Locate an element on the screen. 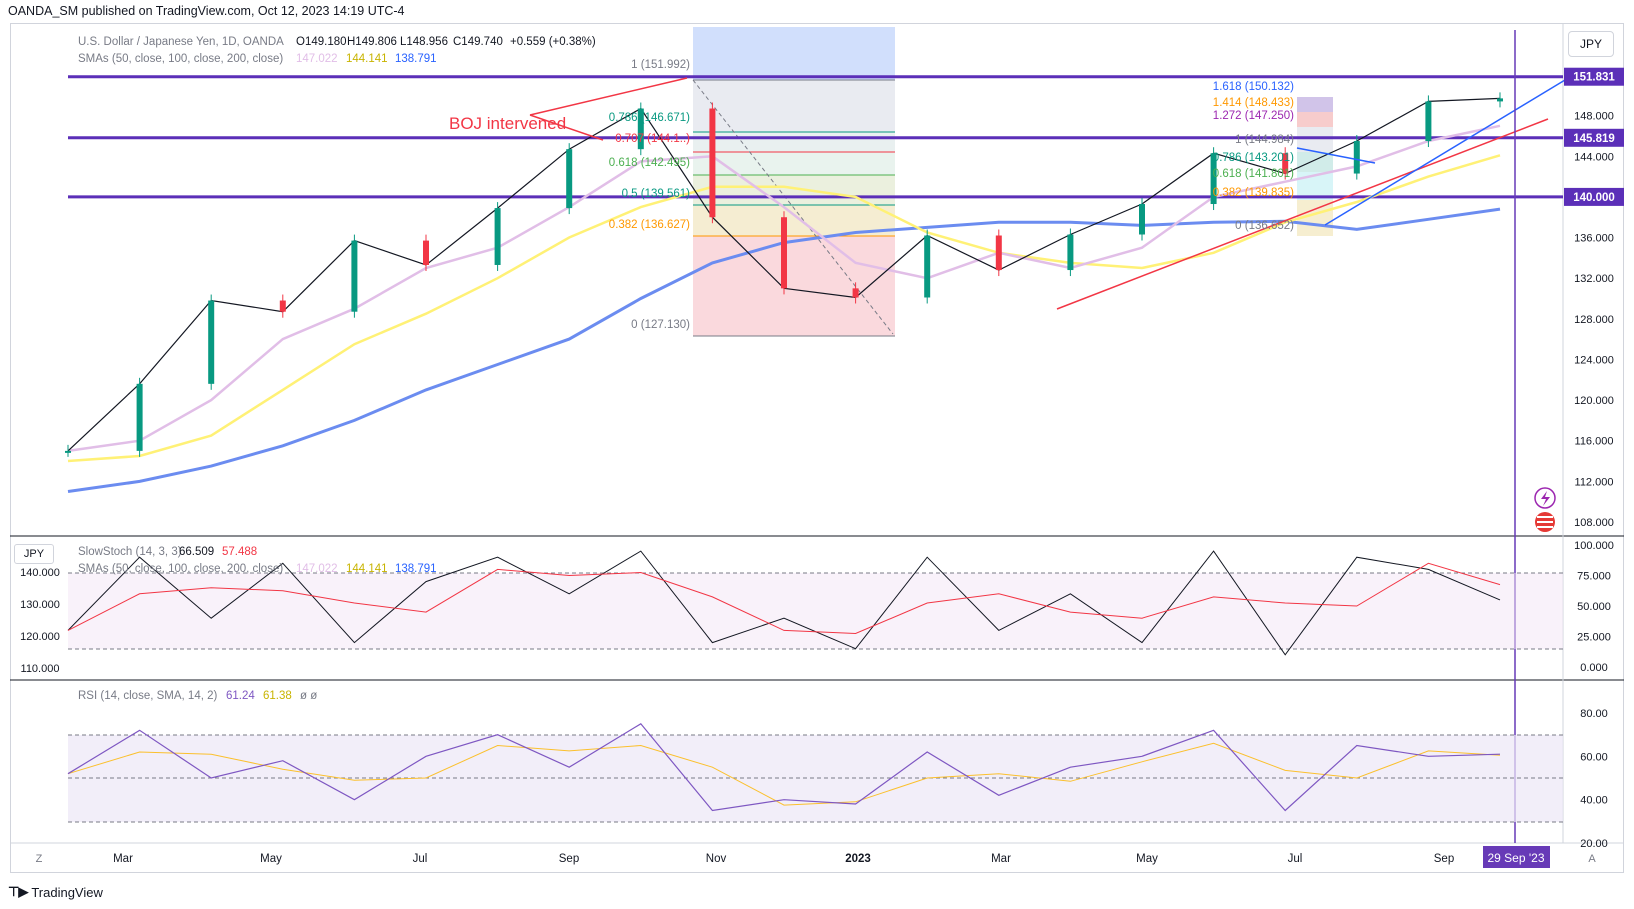  stoch-sma200-value: 138.791 is located at coordinates (416, 569).